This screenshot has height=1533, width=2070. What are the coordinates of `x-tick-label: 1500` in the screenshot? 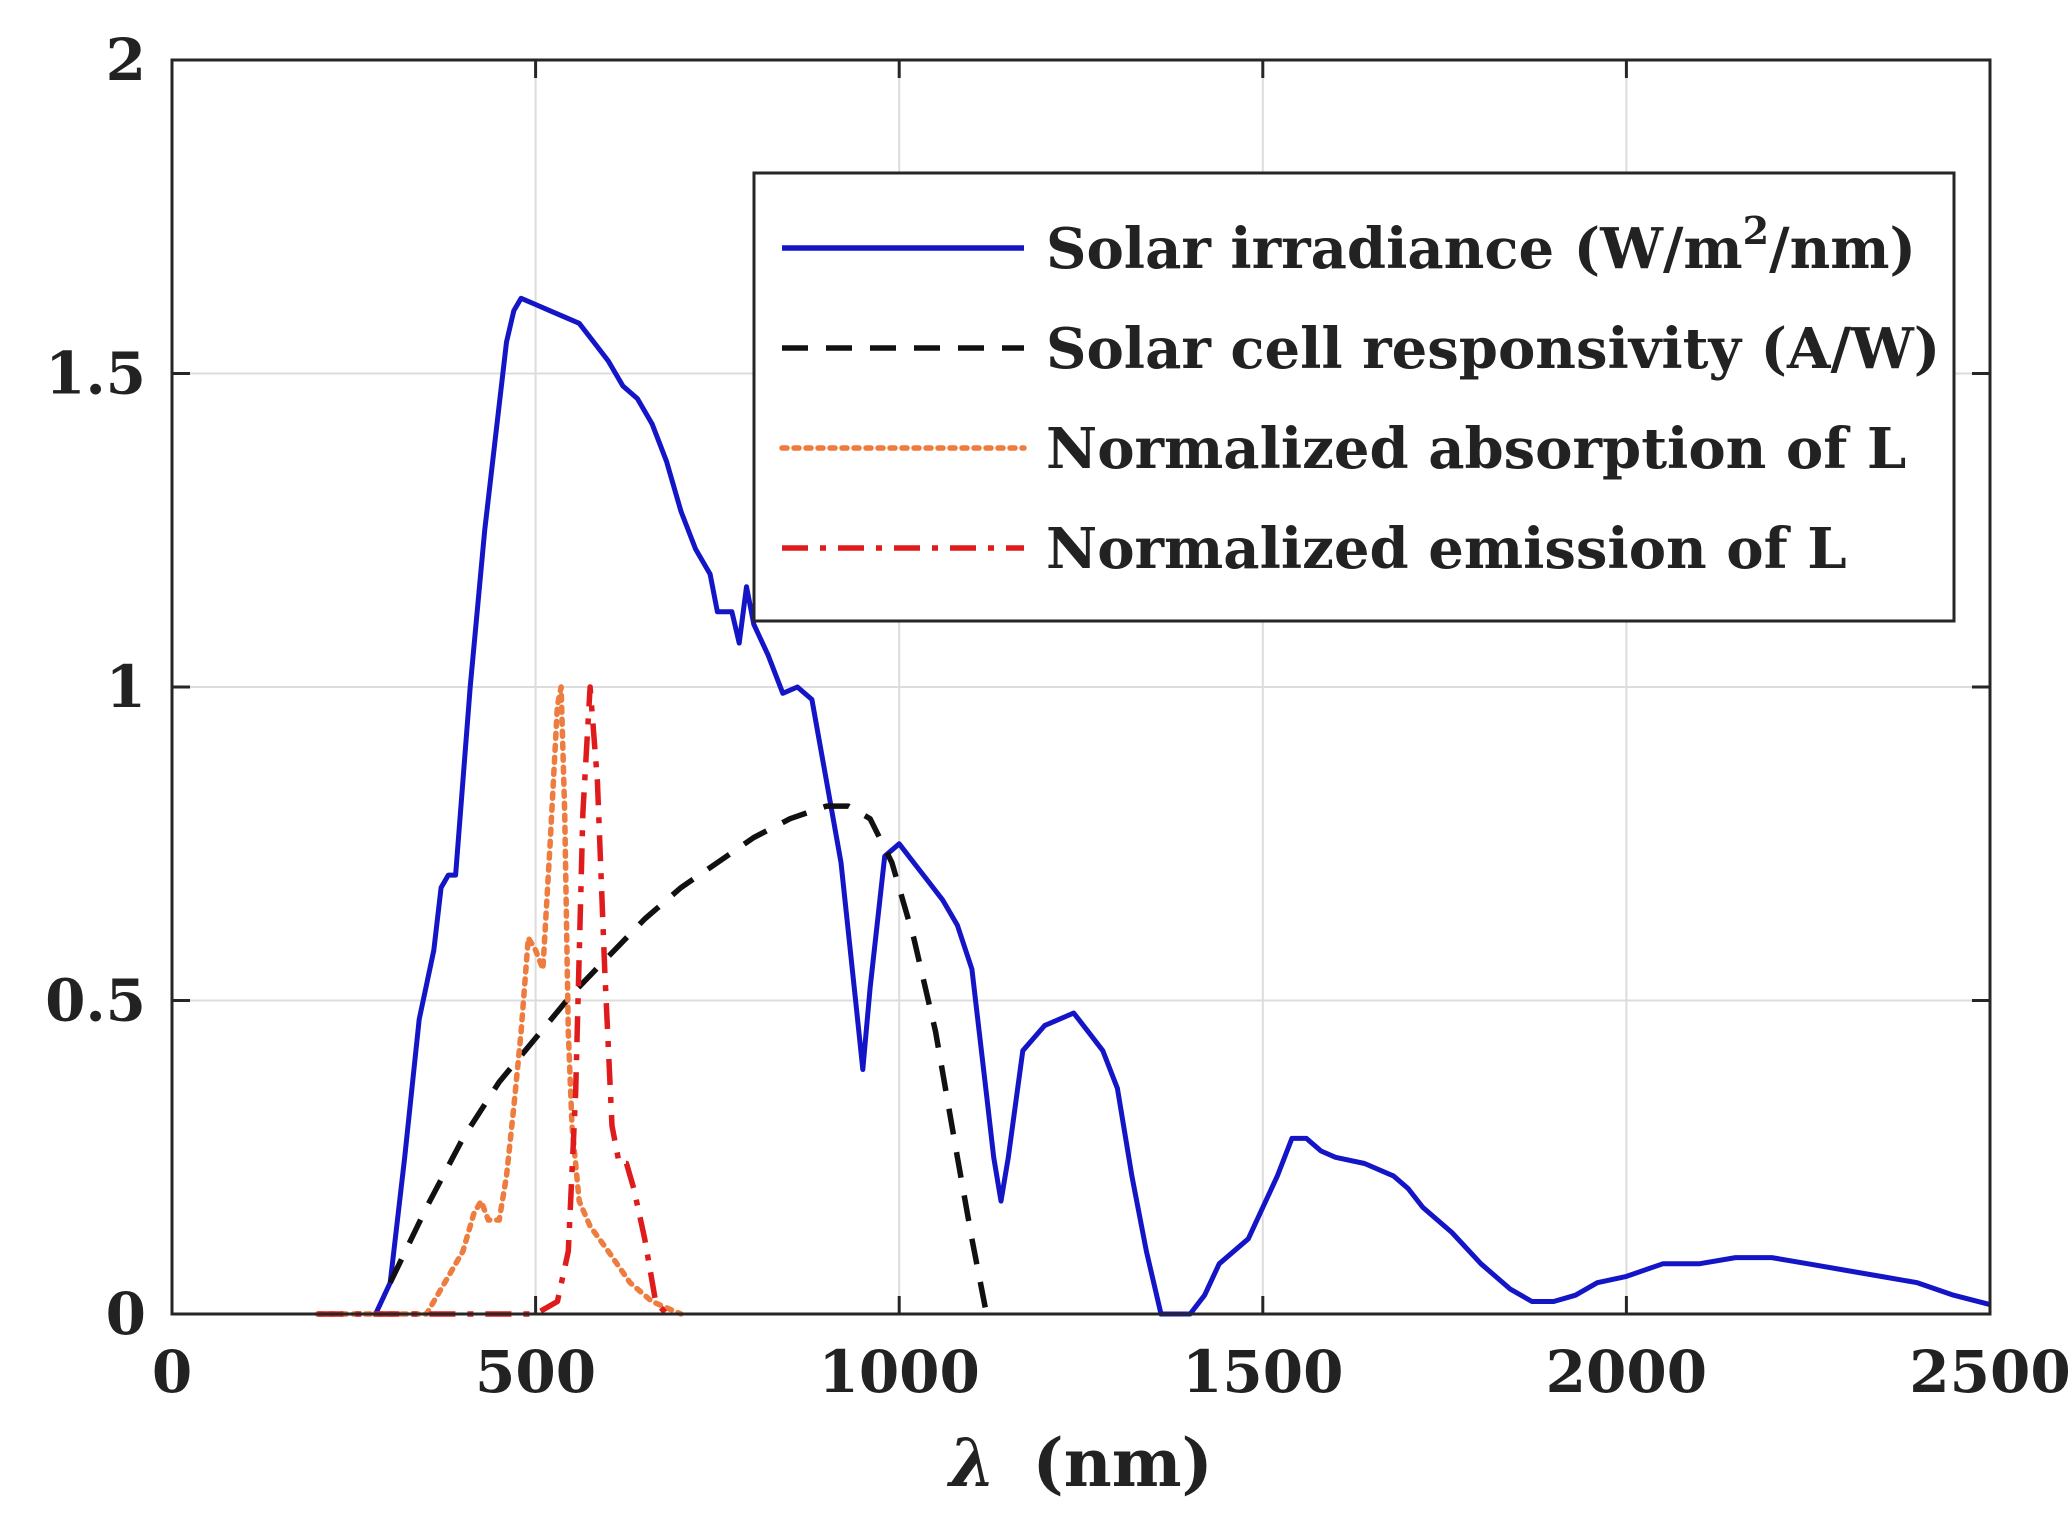 It's located at (1262, 1372).